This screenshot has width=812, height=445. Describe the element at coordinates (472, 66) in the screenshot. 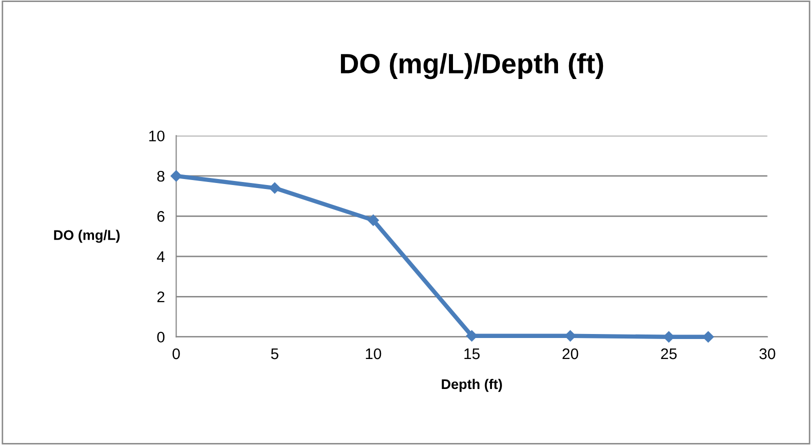

I see `chart-title: DO (mg/L)/Depth (ft)` at that location.